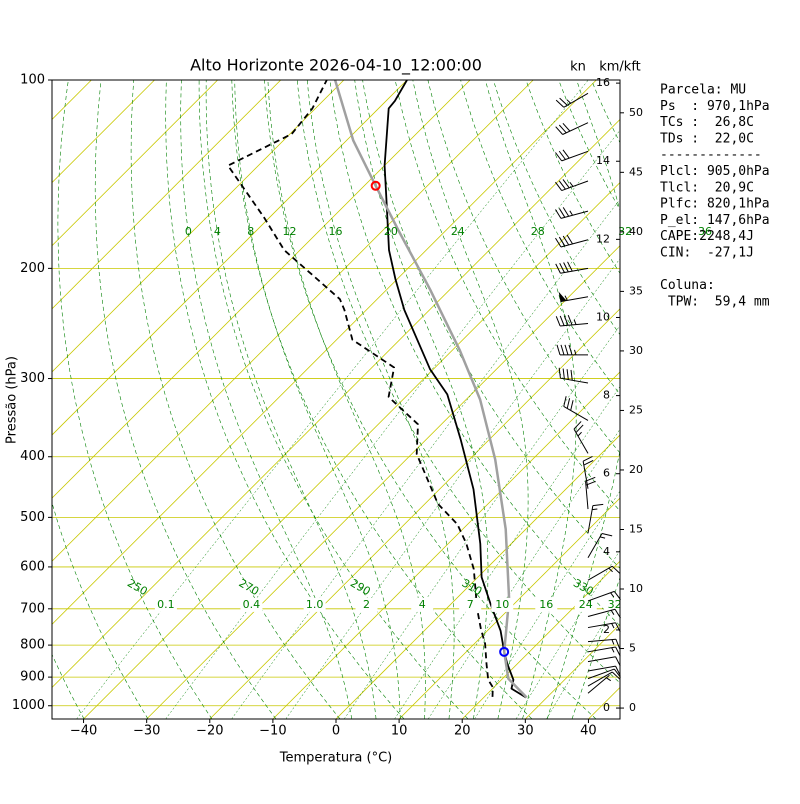 This screenshot has height=804, width=800. What do you see at coordinates (711, 155) in the screenshot?
I see `parcel-info-line: -------------` at bounding box center [711, 155].